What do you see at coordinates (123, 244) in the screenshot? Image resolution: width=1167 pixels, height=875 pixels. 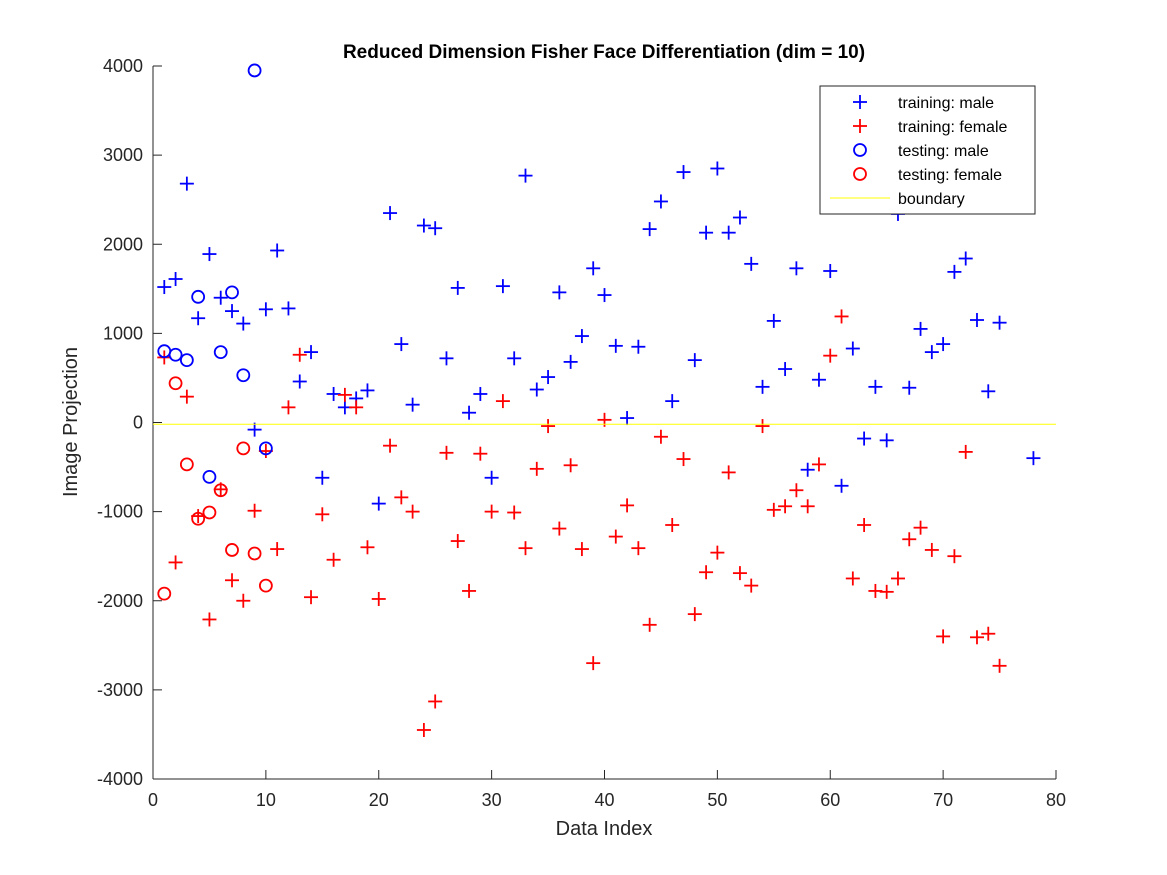 I see `y-tick-label: 2000` at bounding box center [123, 244].